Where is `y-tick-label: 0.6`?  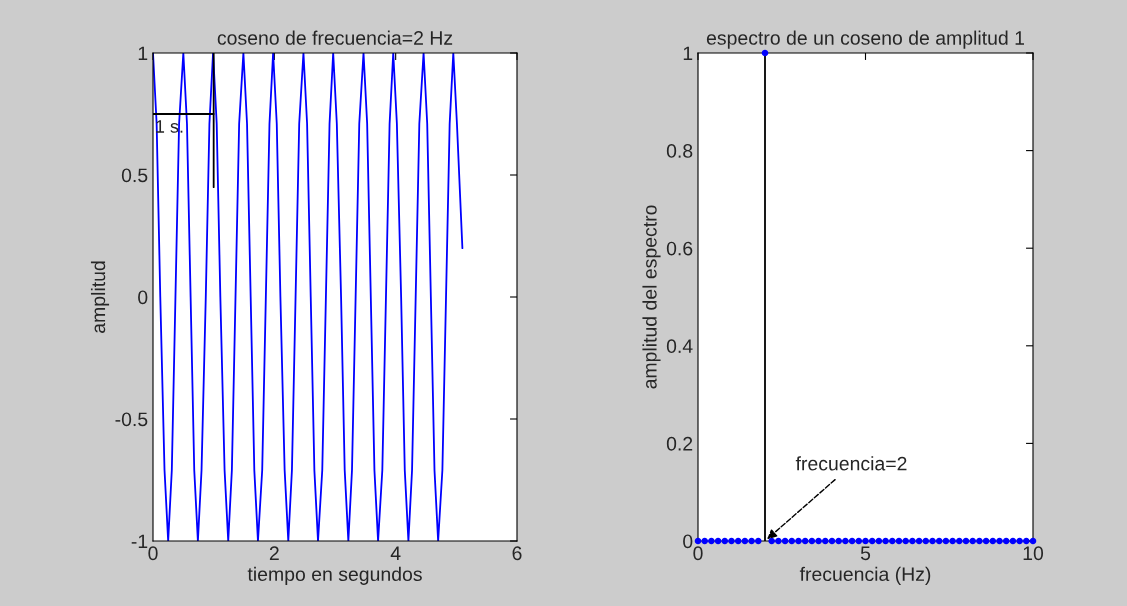 y-tick-label: 0.6 is located at coordinates (679, 248).